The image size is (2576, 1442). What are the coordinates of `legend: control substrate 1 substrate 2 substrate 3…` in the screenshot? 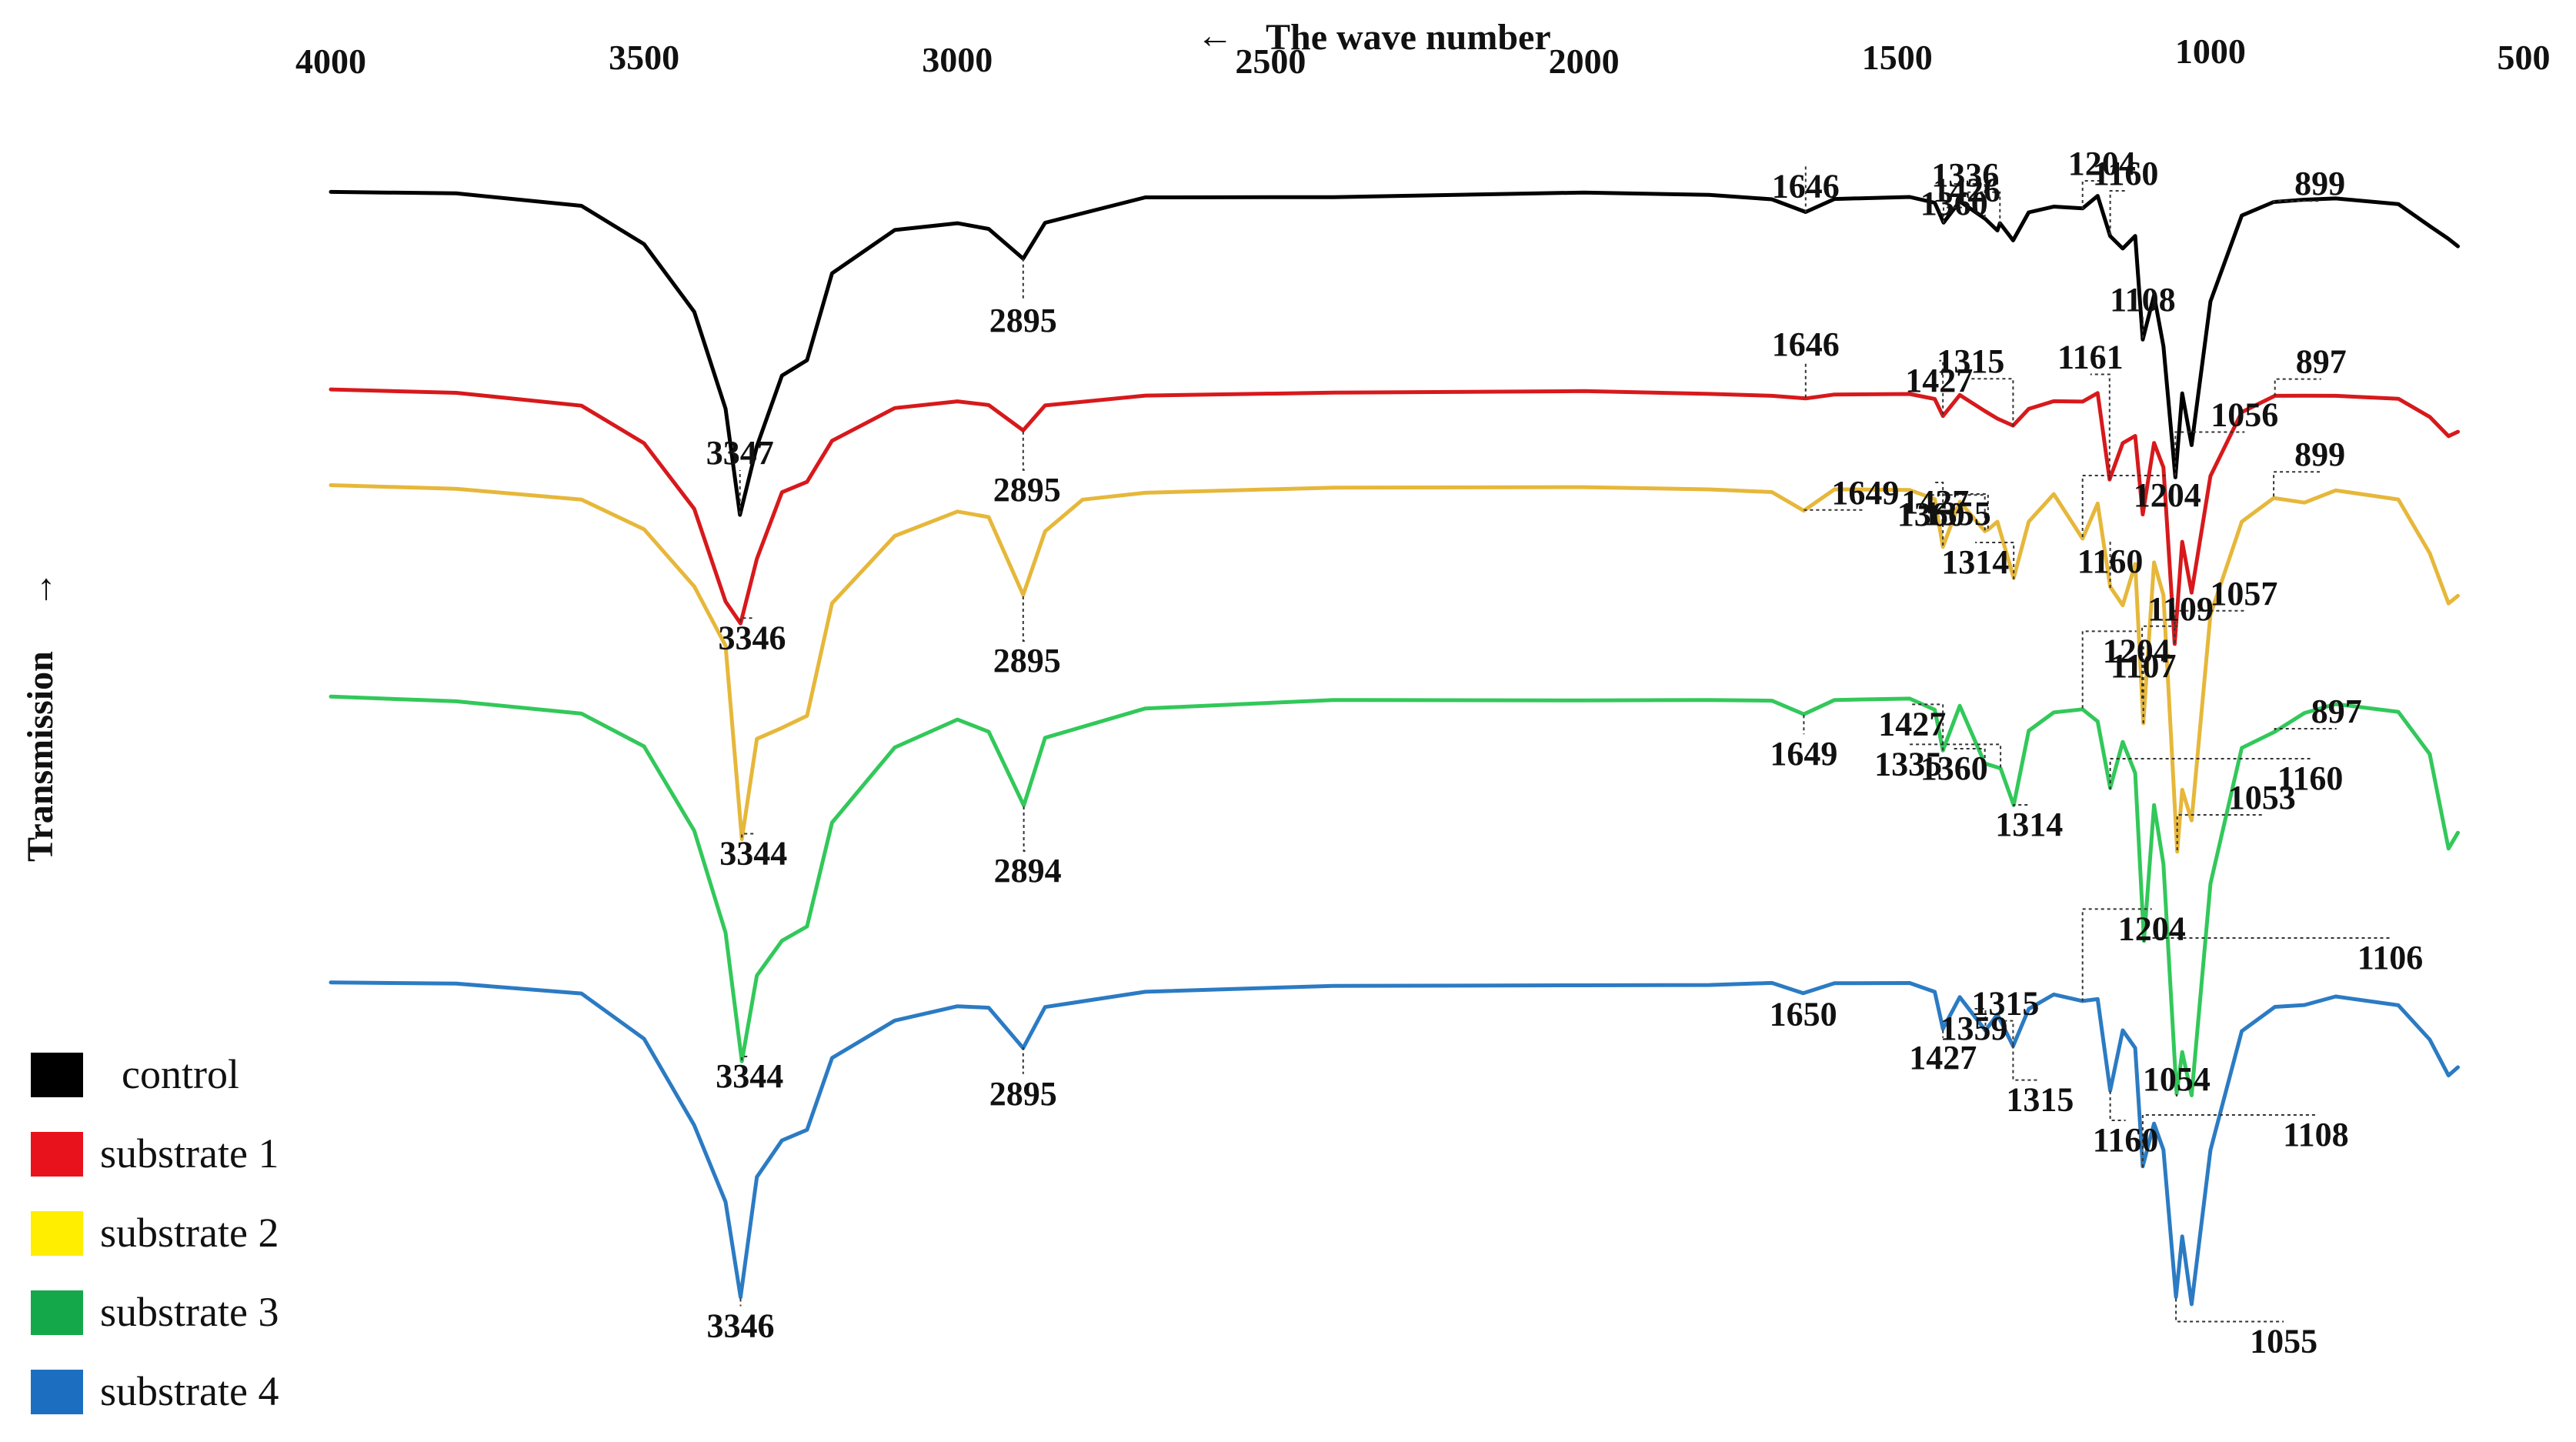 It's located at (155, 1232).